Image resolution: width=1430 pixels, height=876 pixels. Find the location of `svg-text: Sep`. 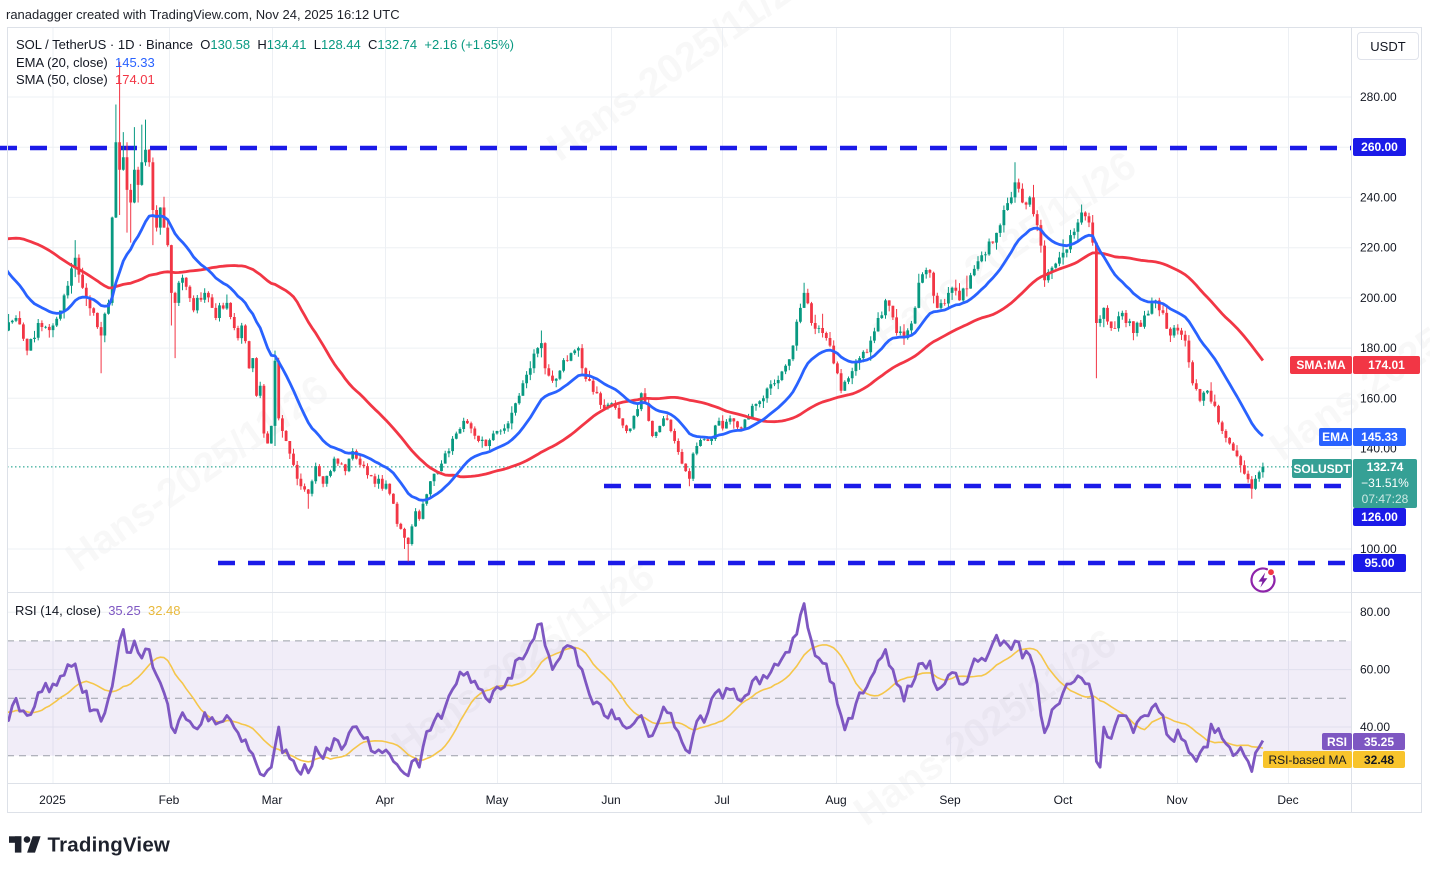

svg-text: Sep is located at coordinates (950, 800).